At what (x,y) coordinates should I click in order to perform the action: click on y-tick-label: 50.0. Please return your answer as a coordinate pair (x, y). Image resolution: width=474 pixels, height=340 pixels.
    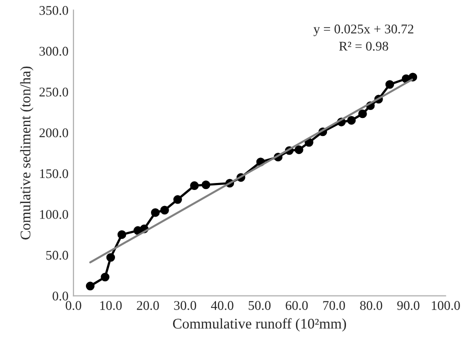
    Looking at the image, I should click on (57, 255).